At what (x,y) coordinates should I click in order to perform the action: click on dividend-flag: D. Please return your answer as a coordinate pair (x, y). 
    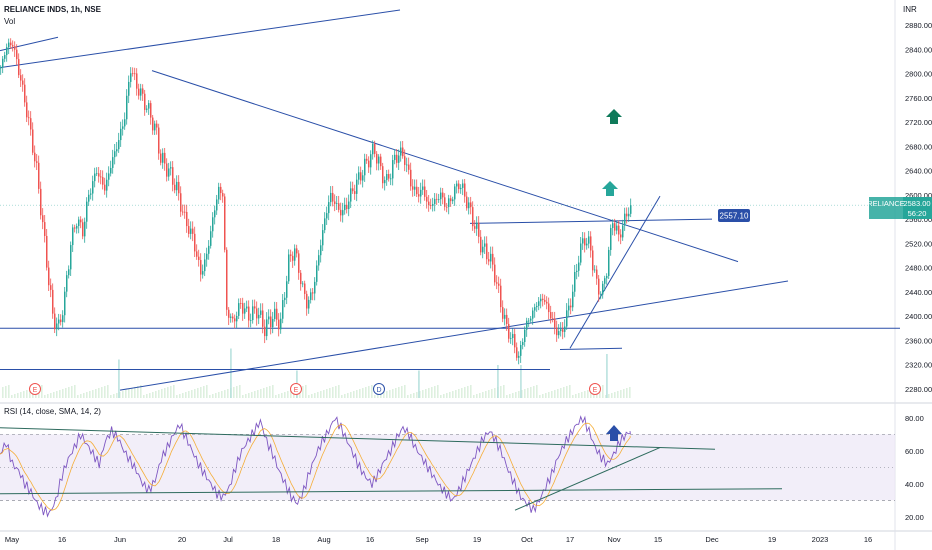
    Looking at the image, I should click on (379, 389).